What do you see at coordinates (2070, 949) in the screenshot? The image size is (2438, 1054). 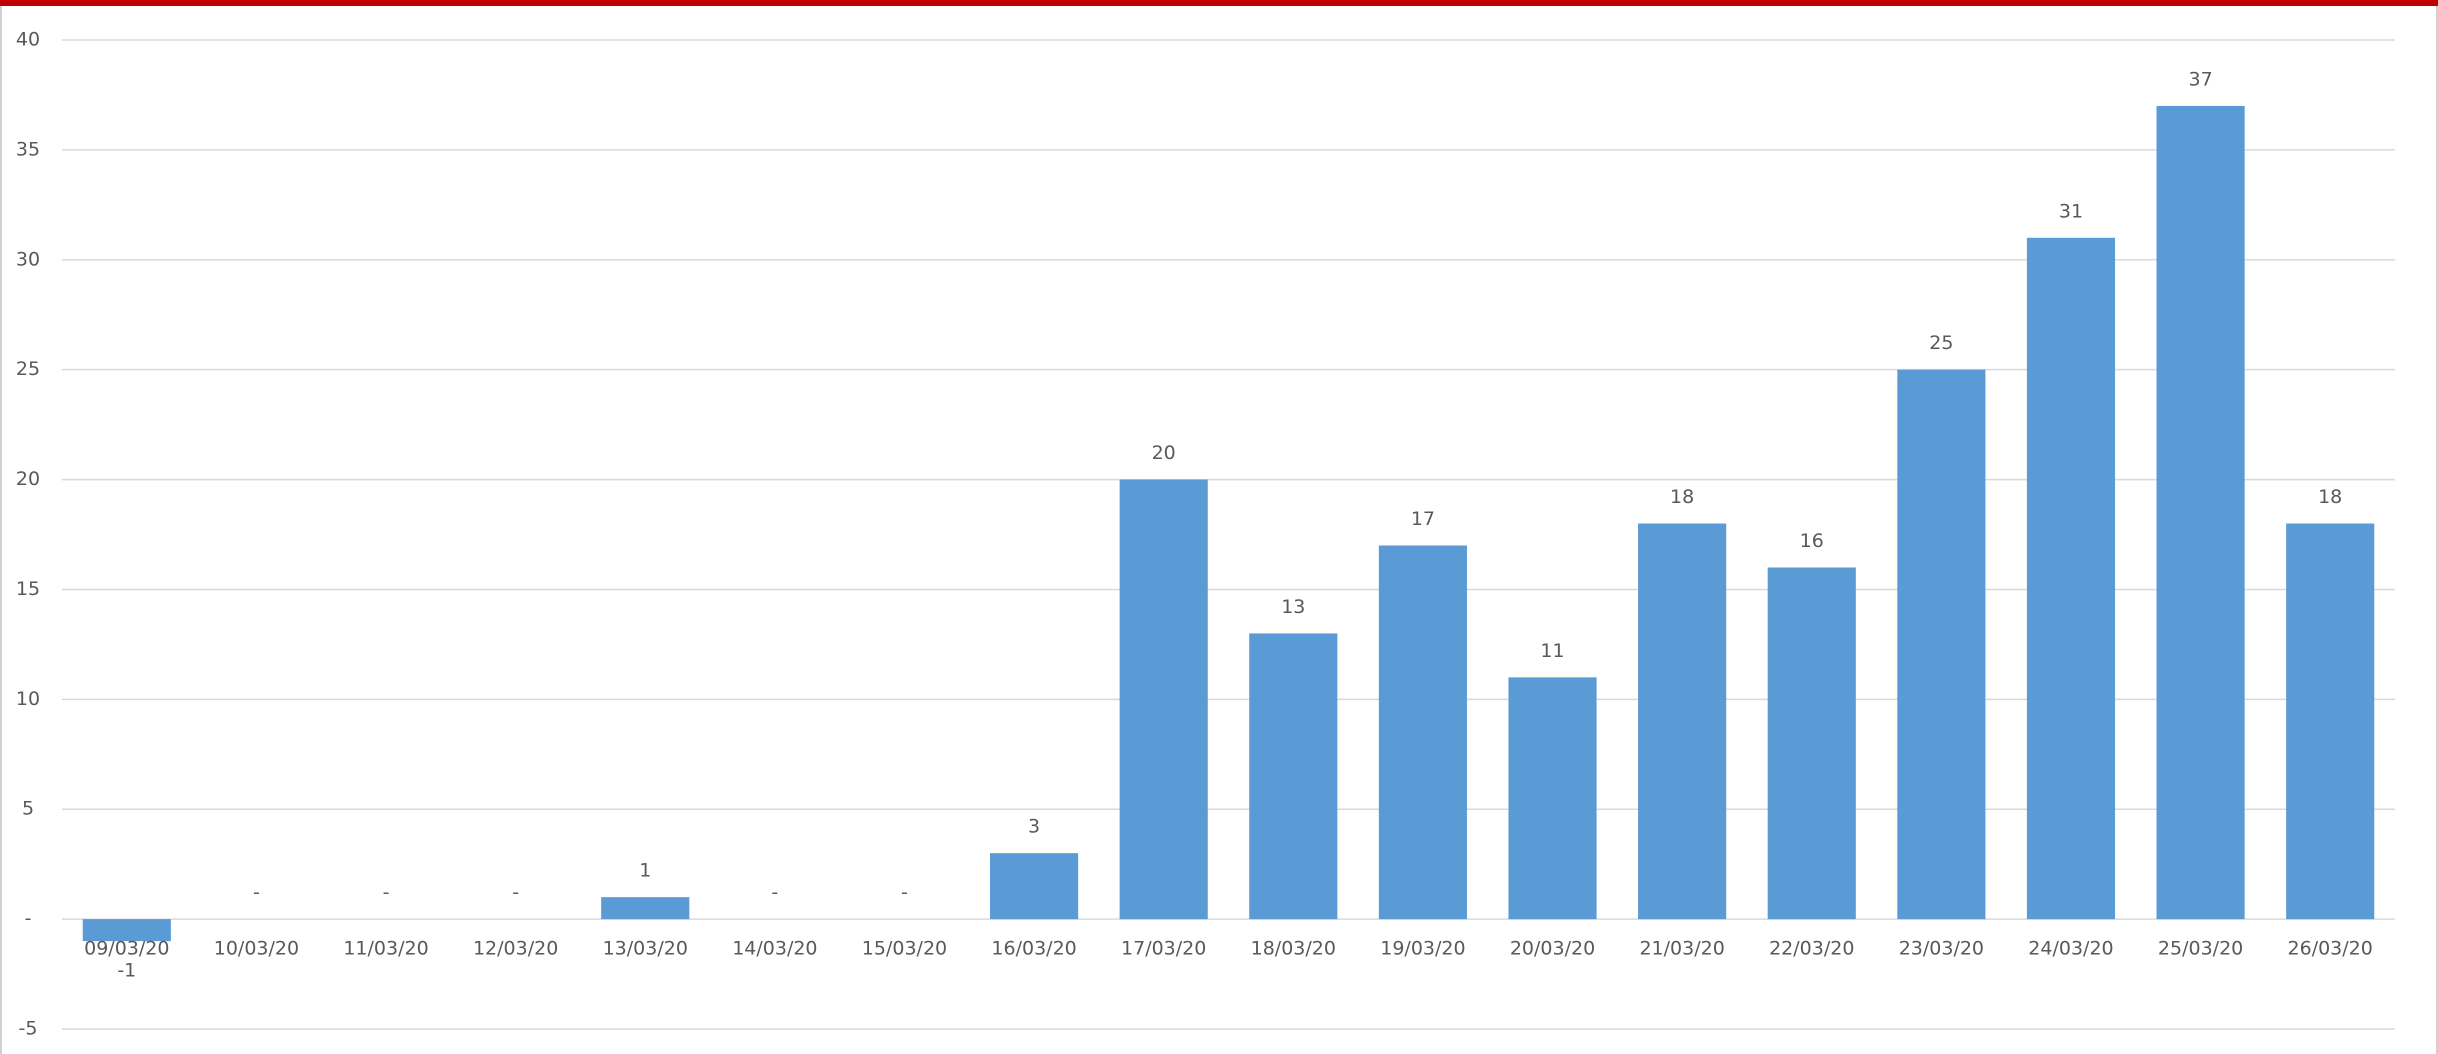 I see `x-tick-label: 24/03/20` at bounding box center [2070, 949].